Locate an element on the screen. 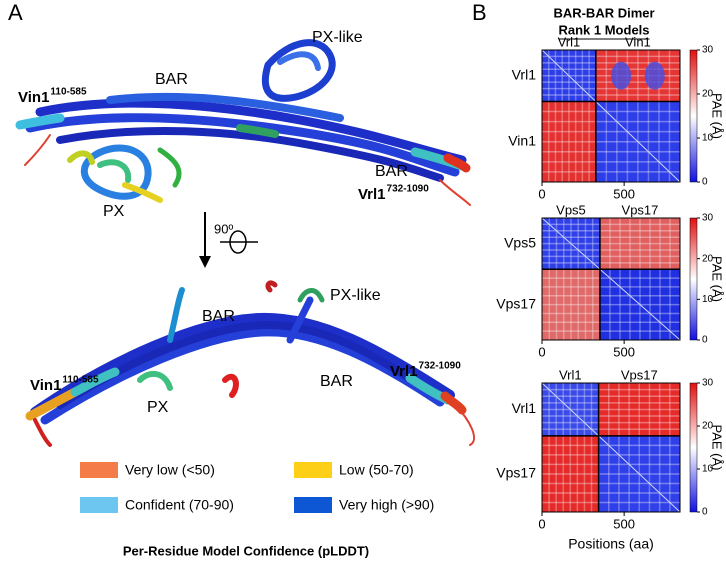 This screenshot has width=726, height=576. panel-label: B is located at coordinates (479, 12).